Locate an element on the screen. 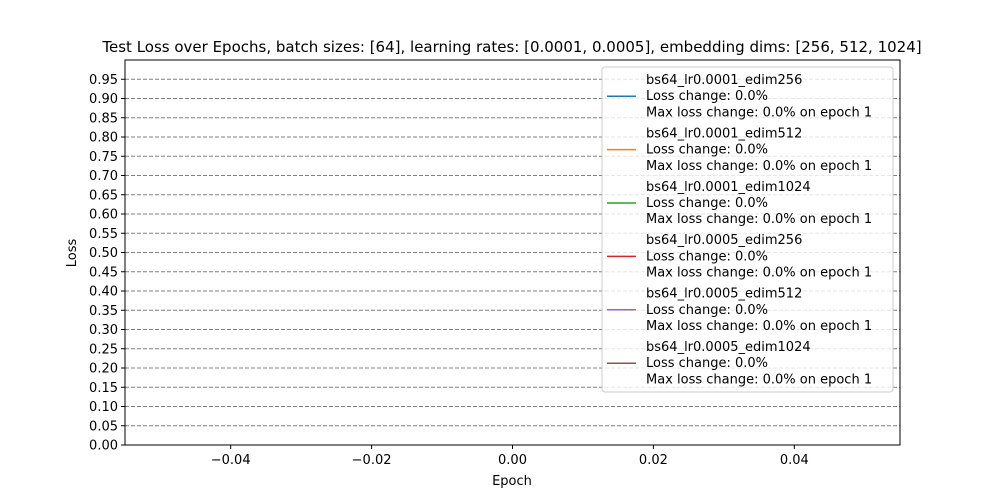  y-tick-label: 0.90 is located at coordinates (103, 99).